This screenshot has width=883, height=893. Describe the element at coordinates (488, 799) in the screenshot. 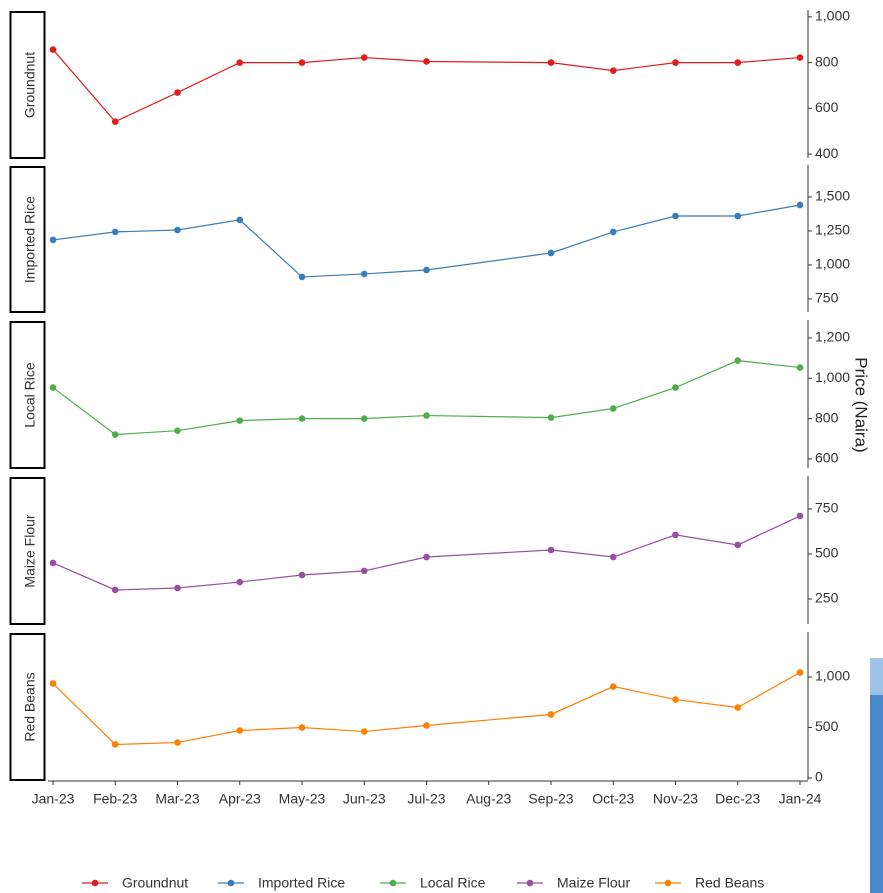

I see `x-tick-label: Aug-23` at that location.